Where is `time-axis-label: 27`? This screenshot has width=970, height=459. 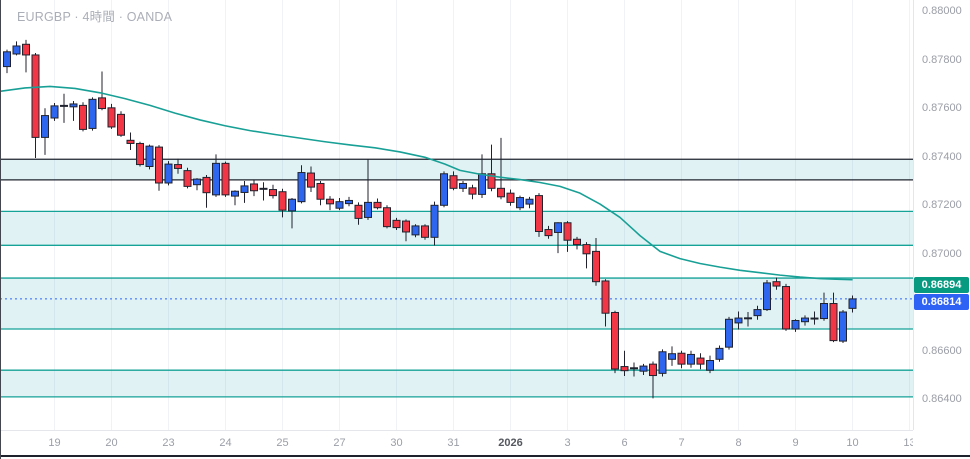 time-axis-label: 27 is located at coordinates (339, 443).